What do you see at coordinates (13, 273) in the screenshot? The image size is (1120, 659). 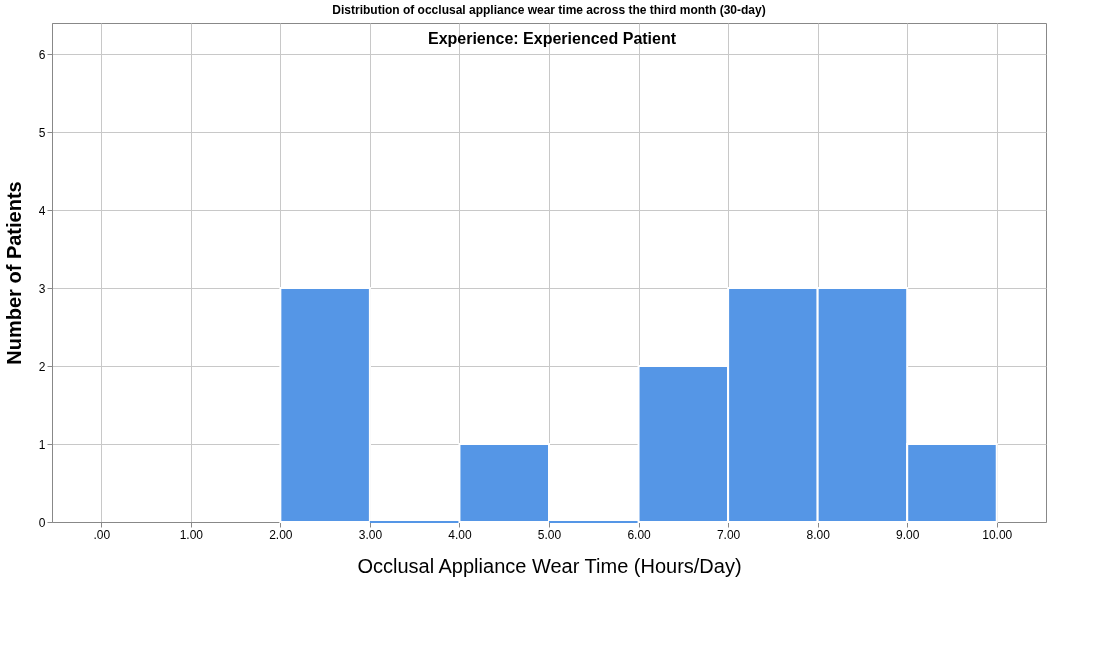 I see `y-axis-title: Number of Patients` at bounding box center [13, 273].